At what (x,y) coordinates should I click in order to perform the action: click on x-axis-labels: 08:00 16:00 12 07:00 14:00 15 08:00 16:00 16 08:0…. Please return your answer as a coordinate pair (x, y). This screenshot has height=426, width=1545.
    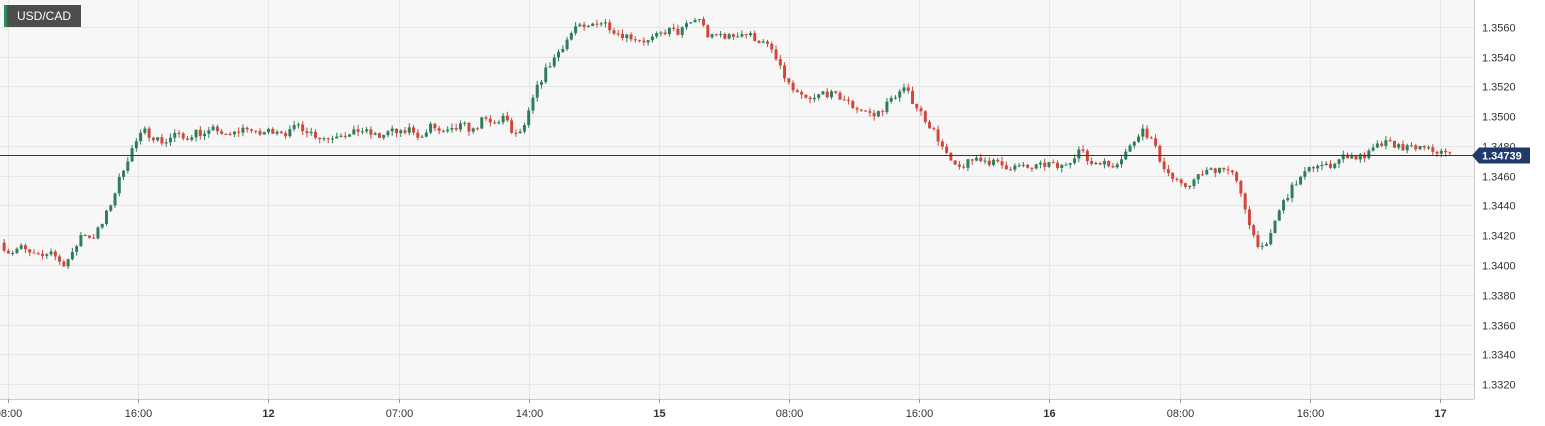
    Looking at the image, I should click on (723, 409).